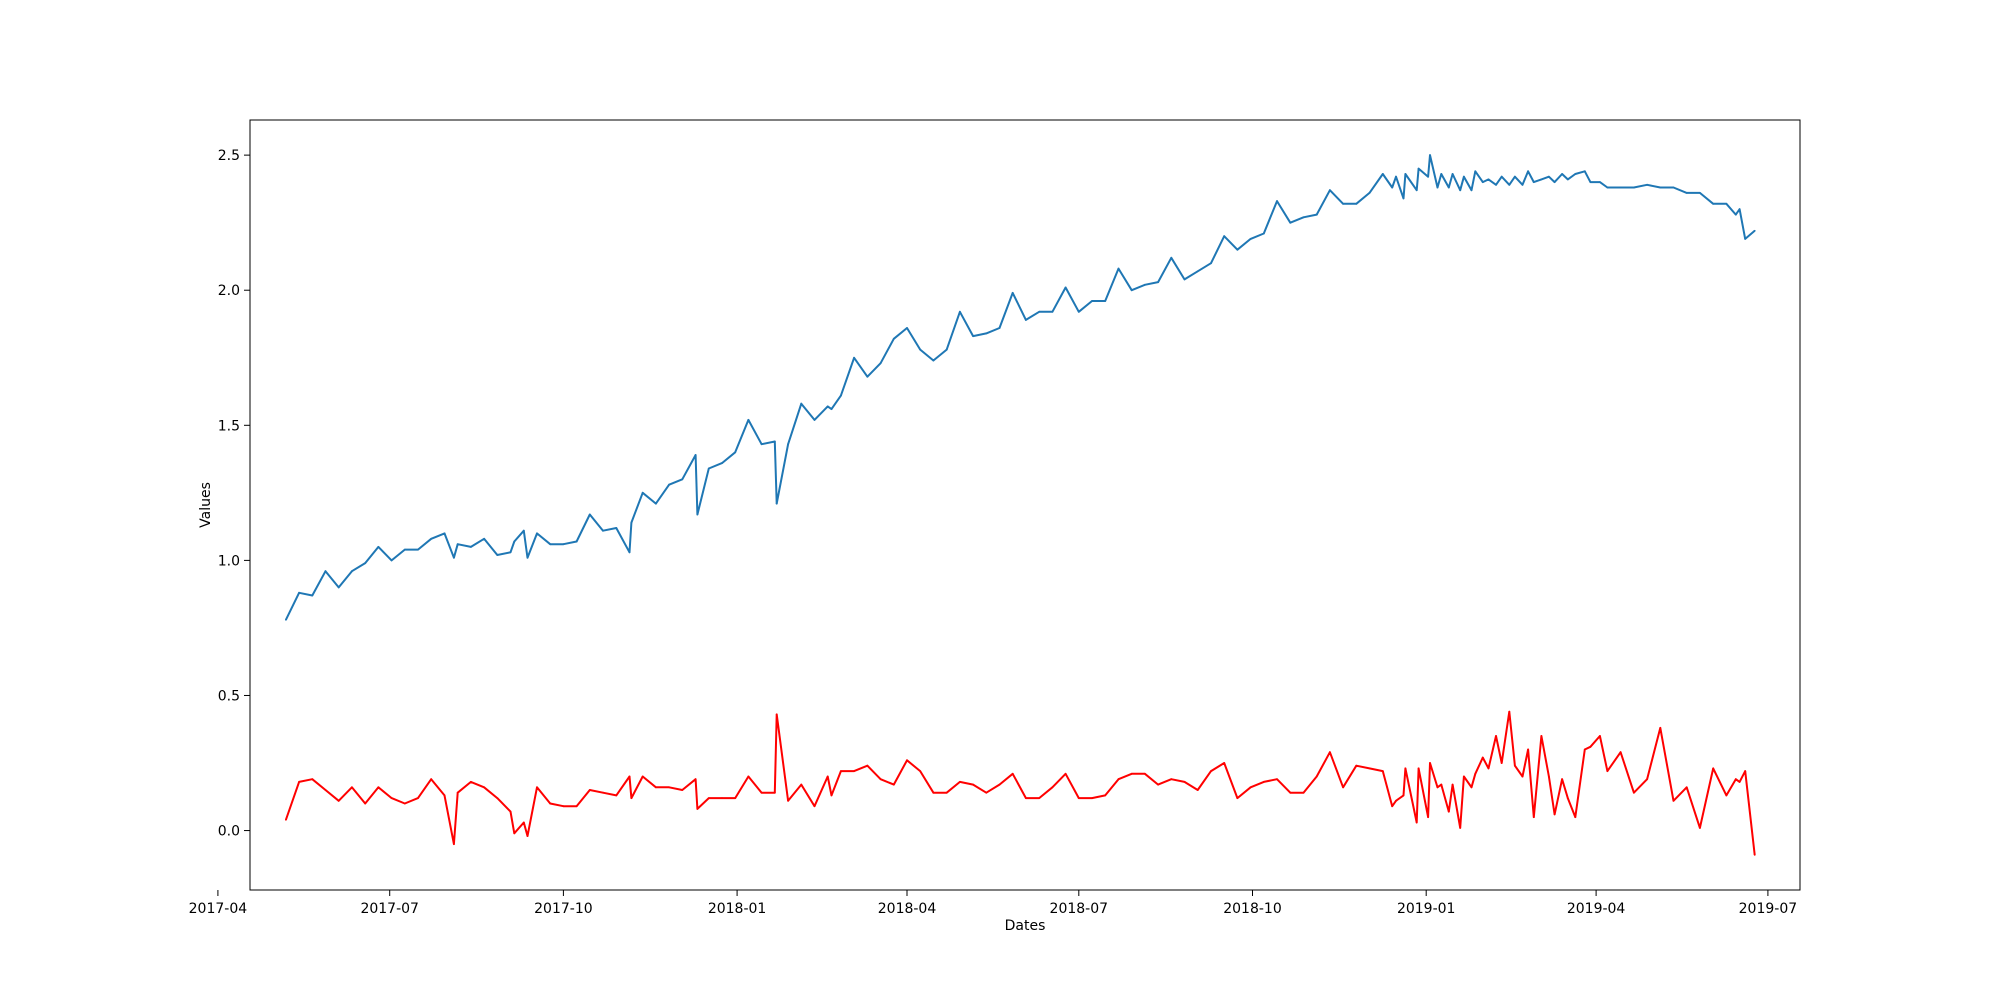  Describe the element at coordinates (389, 909) in the screenshot. I see `x-tick-label: 2017-07` at that location.